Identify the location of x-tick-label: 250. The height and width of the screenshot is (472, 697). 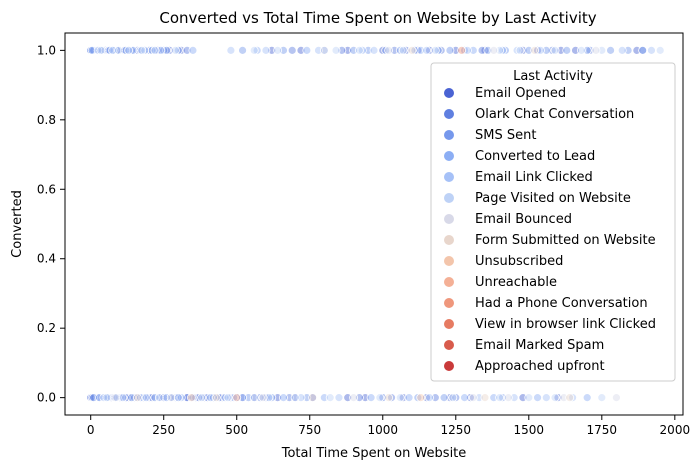
(163, 430).